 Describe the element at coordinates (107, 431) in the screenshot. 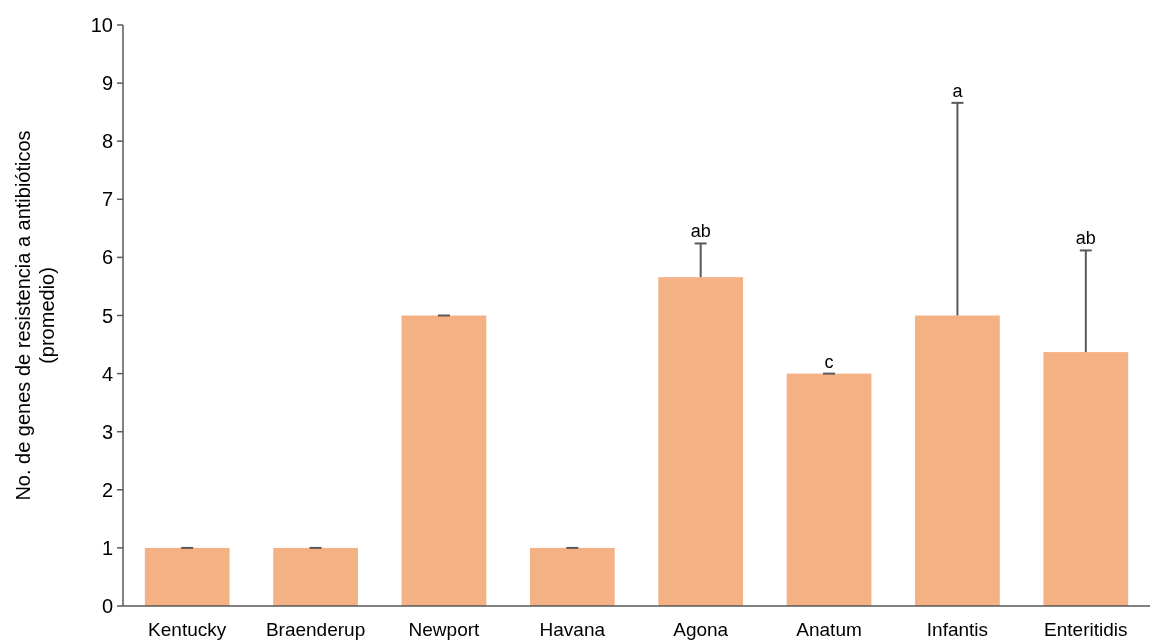

I see `y-tick-label: 3` at that location.